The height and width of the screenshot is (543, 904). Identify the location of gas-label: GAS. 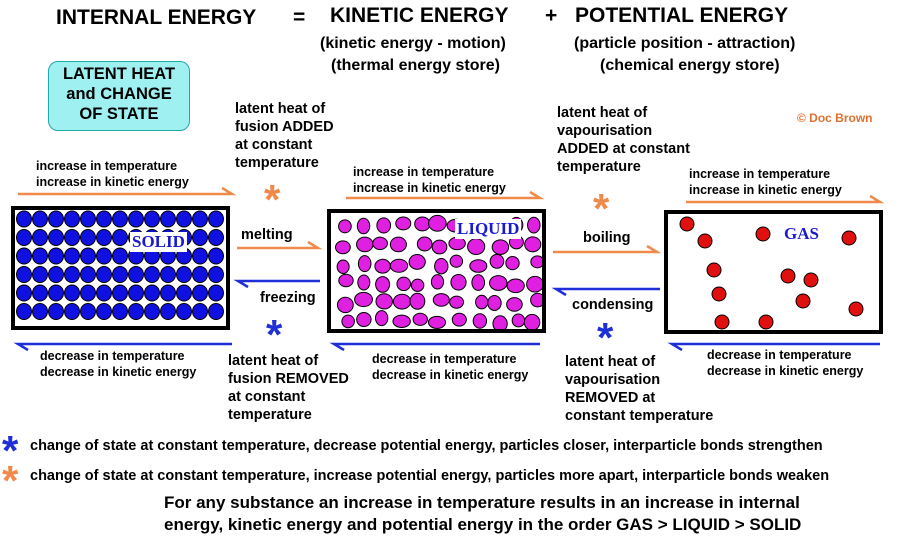
(801, 234).